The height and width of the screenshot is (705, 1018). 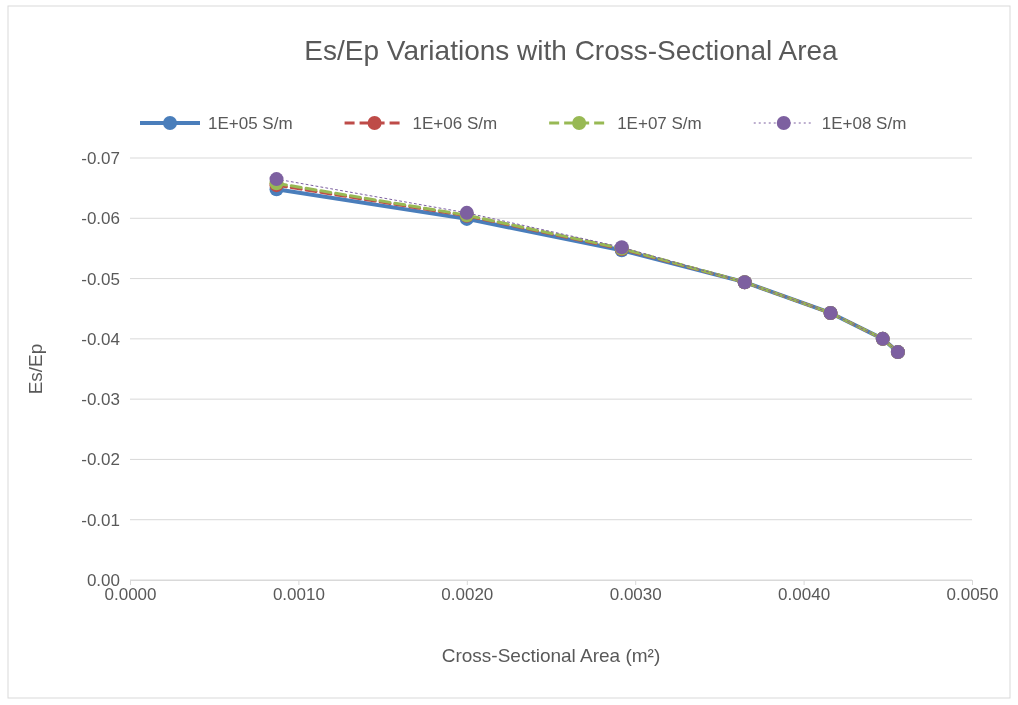 What do you see at coordinates (804, 595) in the screenshot?
I see `x-tick-label: 0.0040` at bounding box center [804, 595].